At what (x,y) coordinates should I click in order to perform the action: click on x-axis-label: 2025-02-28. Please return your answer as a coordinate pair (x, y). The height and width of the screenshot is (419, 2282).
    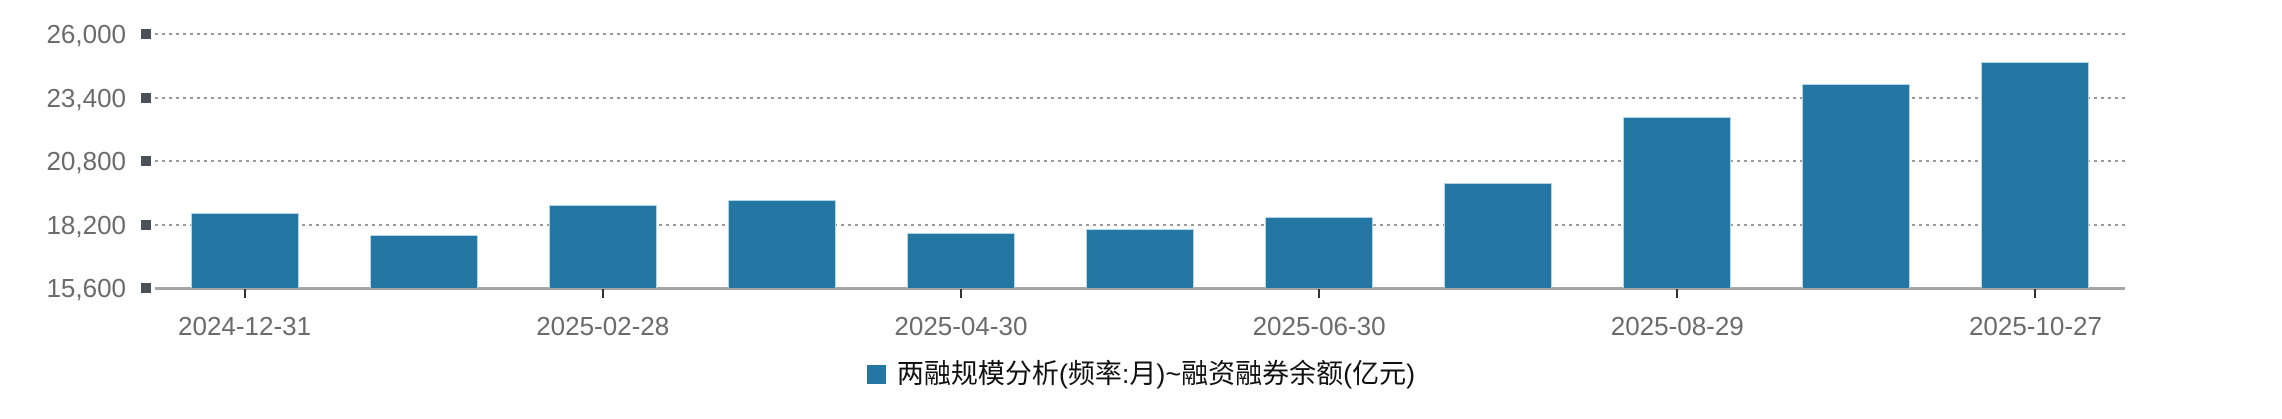
    Looking at the image, I should click on (603, 326).